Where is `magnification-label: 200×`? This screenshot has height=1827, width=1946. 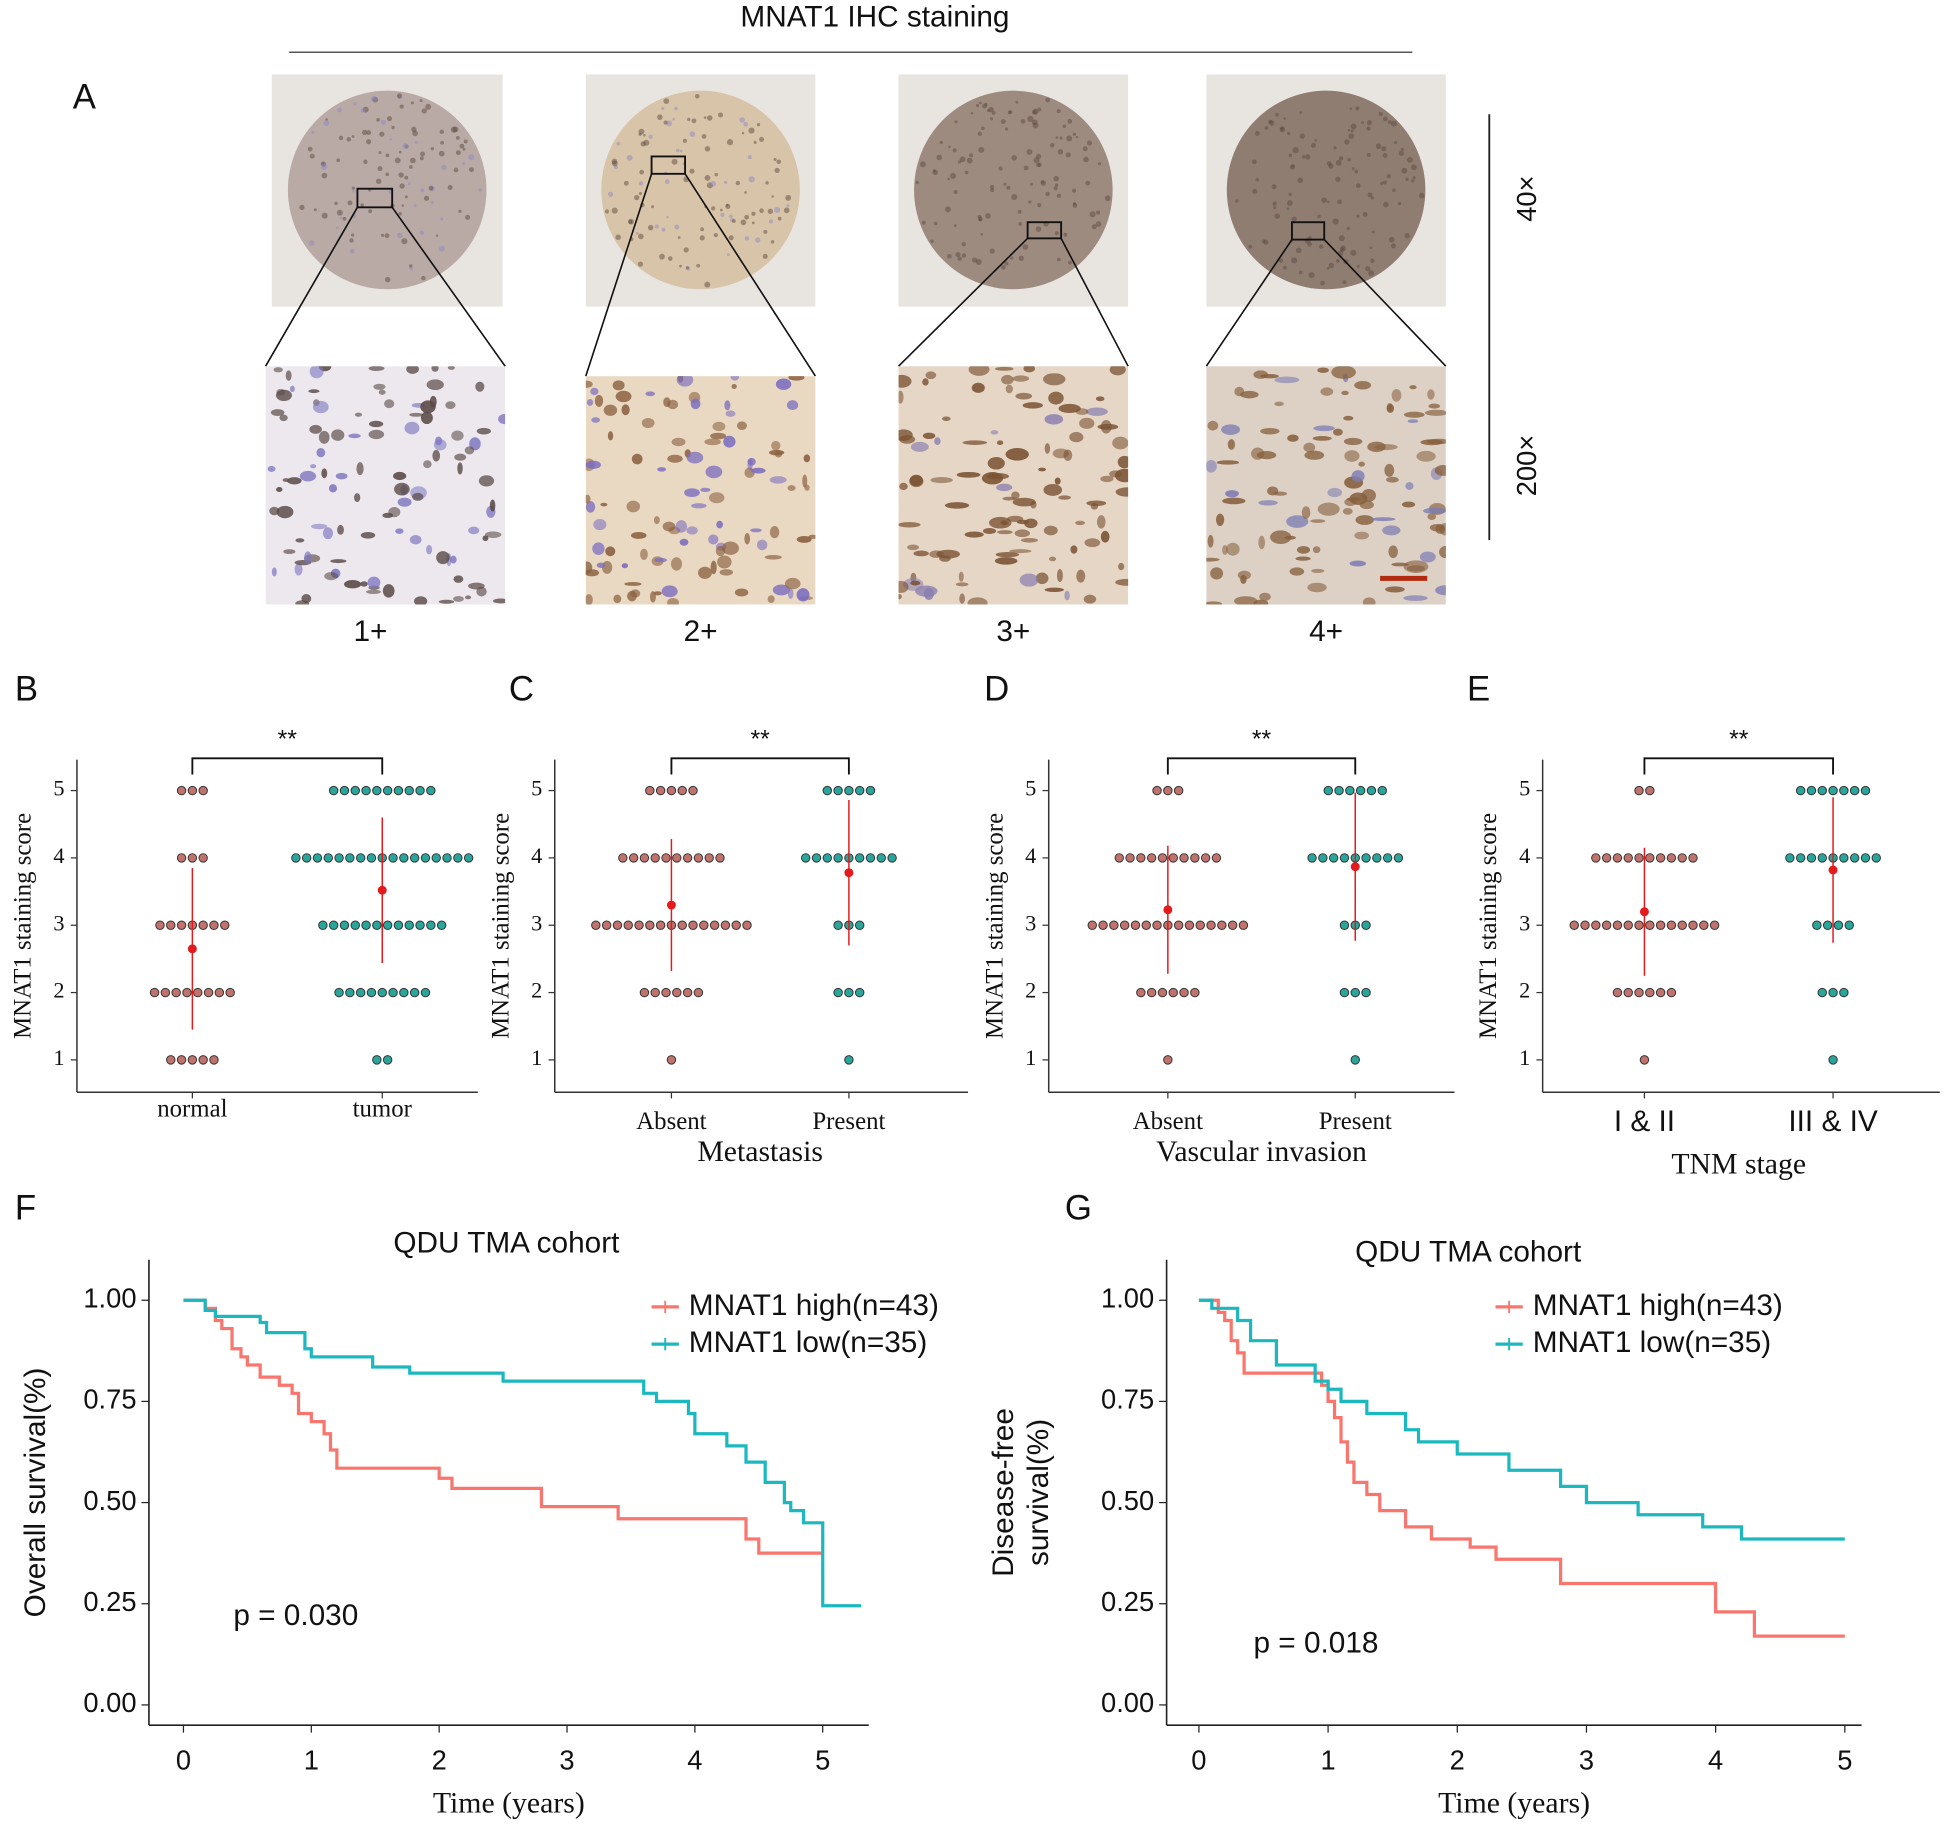 magnification-label: 200× is located at coordinates (1526, 466).